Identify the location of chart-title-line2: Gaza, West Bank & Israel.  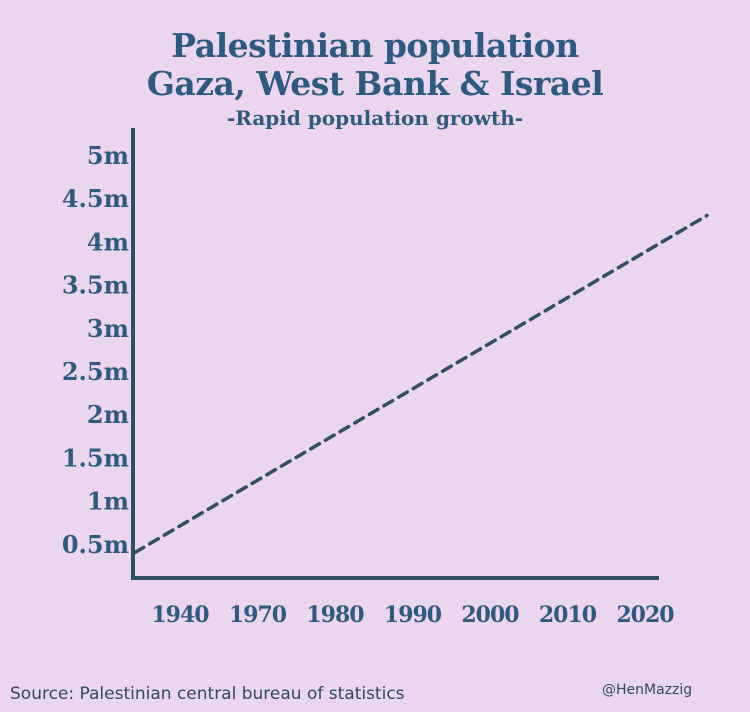
(375, 83).